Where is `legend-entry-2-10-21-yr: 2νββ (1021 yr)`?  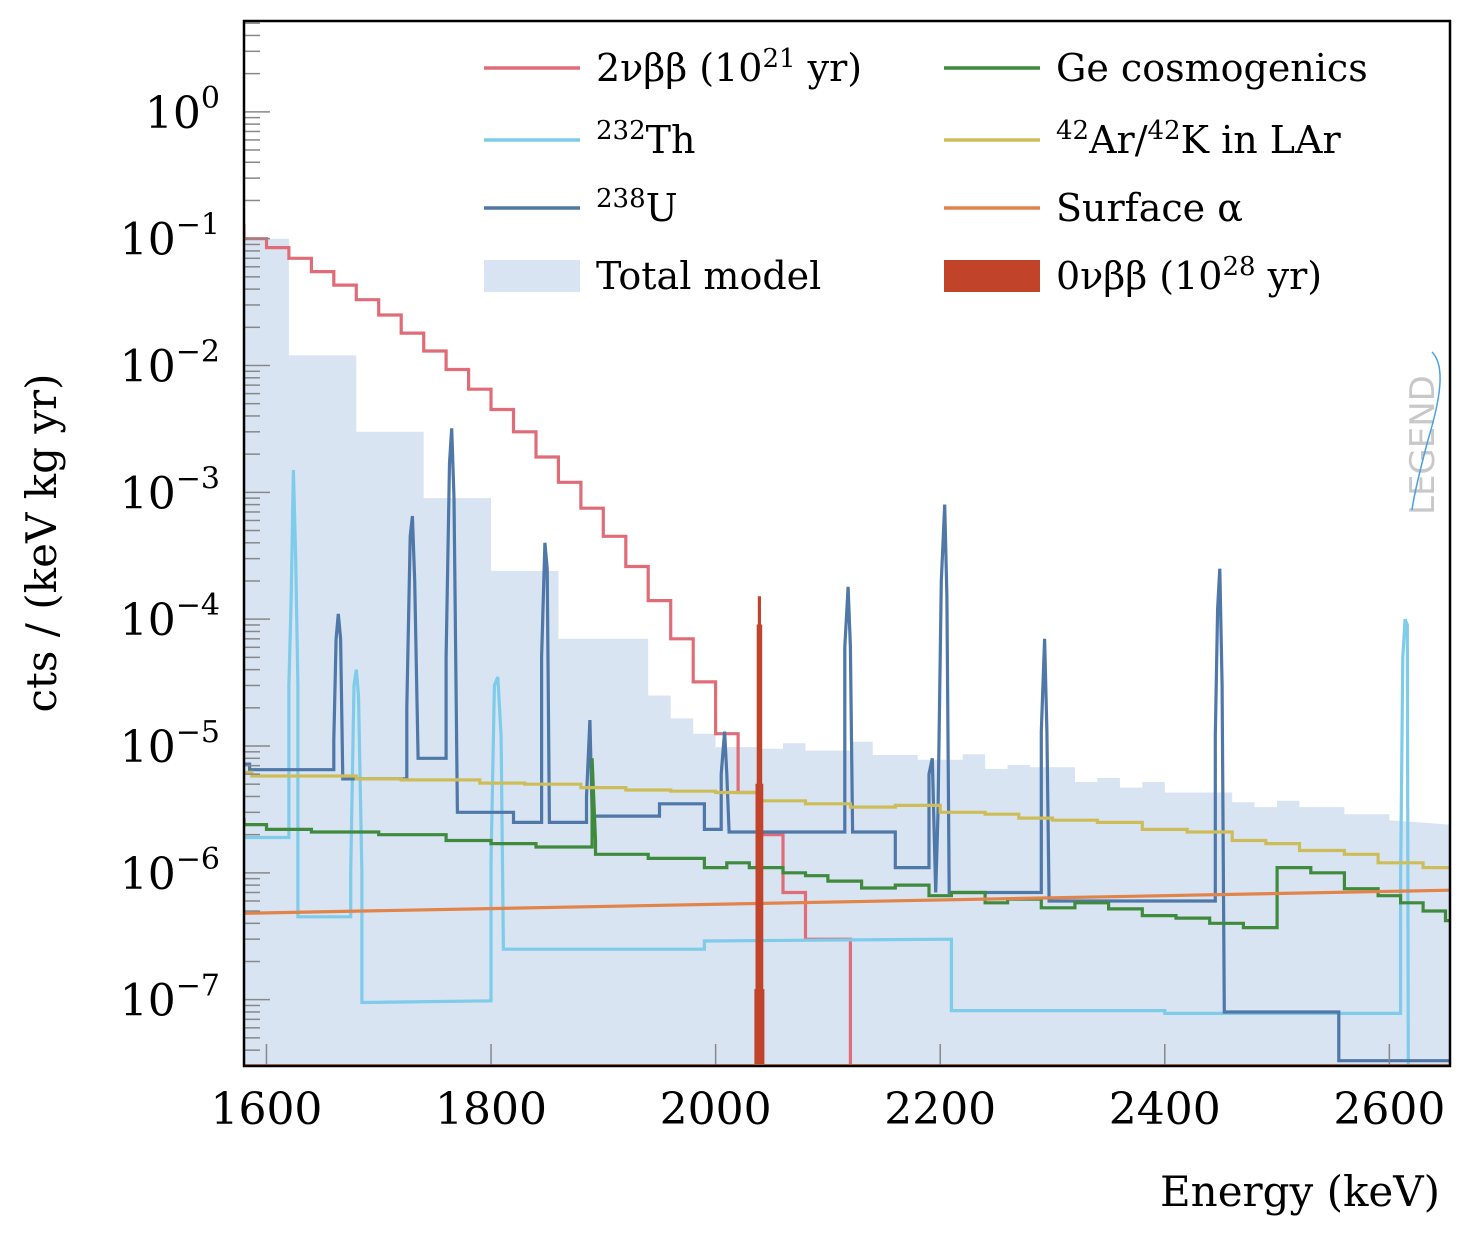
legend-entry-2-10-21-yr: 2νββ (1021 yr) is located at coordinates (673, 67).